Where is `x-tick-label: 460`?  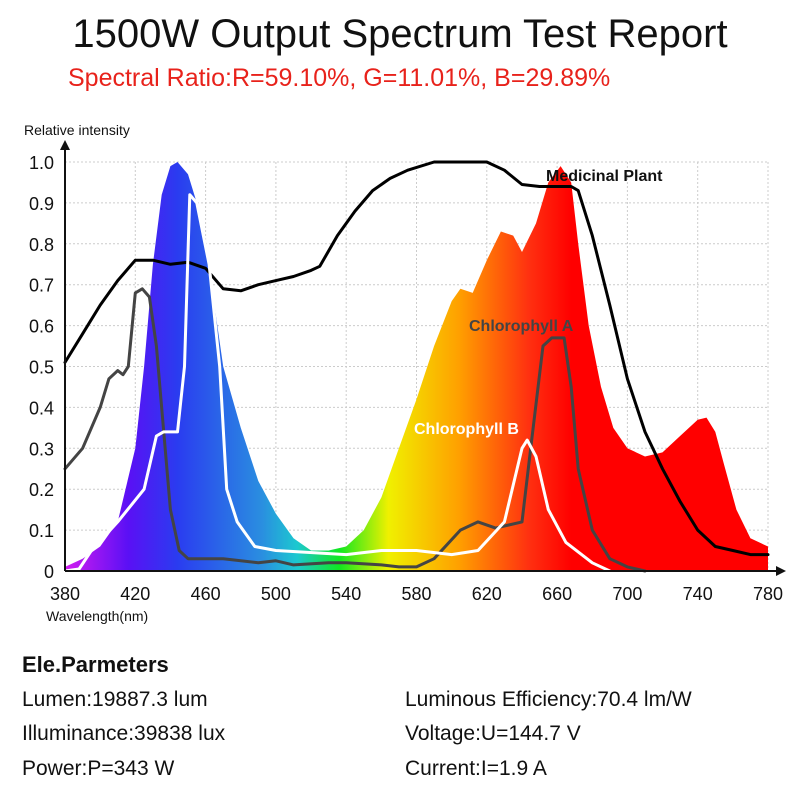 x-tick-label: 460 is located at coordinates (206, 594).